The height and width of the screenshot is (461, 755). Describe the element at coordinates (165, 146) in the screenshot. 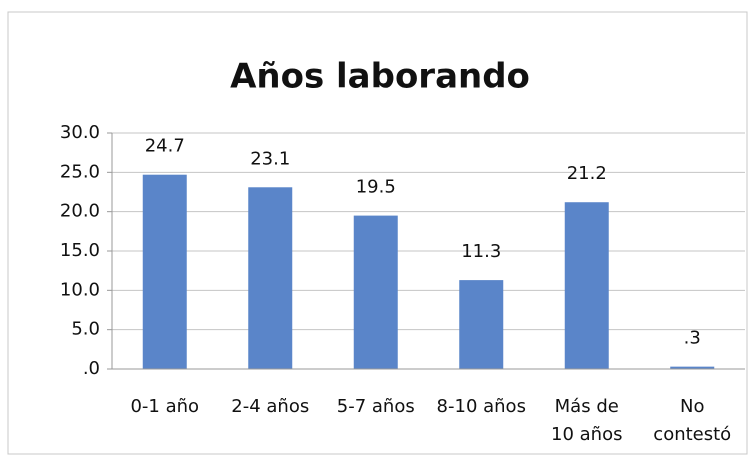

I see `data-label: 24.7` at that location.